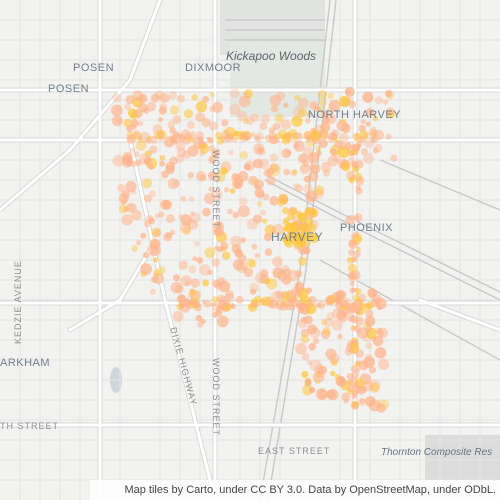 Image resolution: width=500 pixels, height=500 pixels. Describe the element at coordinates (94, 68) in the screenshot. I see `label-posen-1: POSEN` at that location.